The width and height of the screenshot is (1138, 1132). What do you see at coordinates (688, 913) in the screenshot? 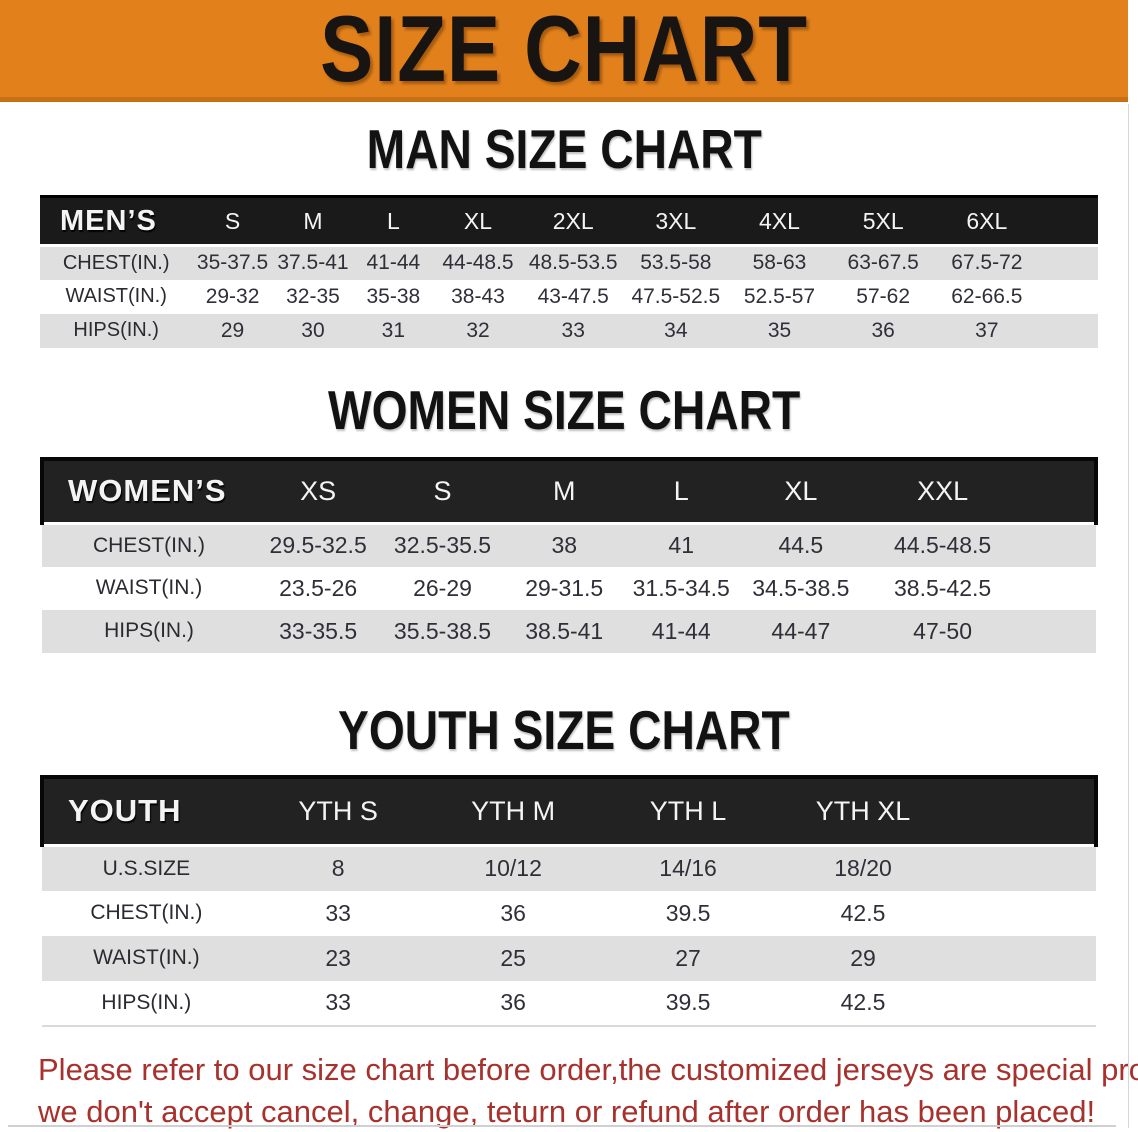
I see `measure-value: 39.5` at bounding box center [688, 913].